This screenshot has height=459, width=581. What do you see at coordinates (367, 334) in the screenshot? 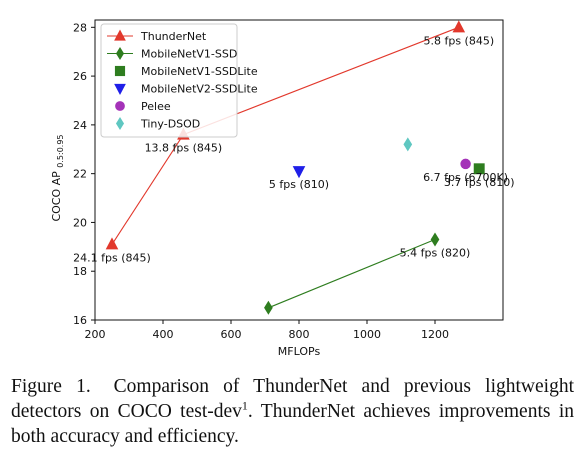
I see `x-tick-label: 1000` at bounding box center [367, 334].